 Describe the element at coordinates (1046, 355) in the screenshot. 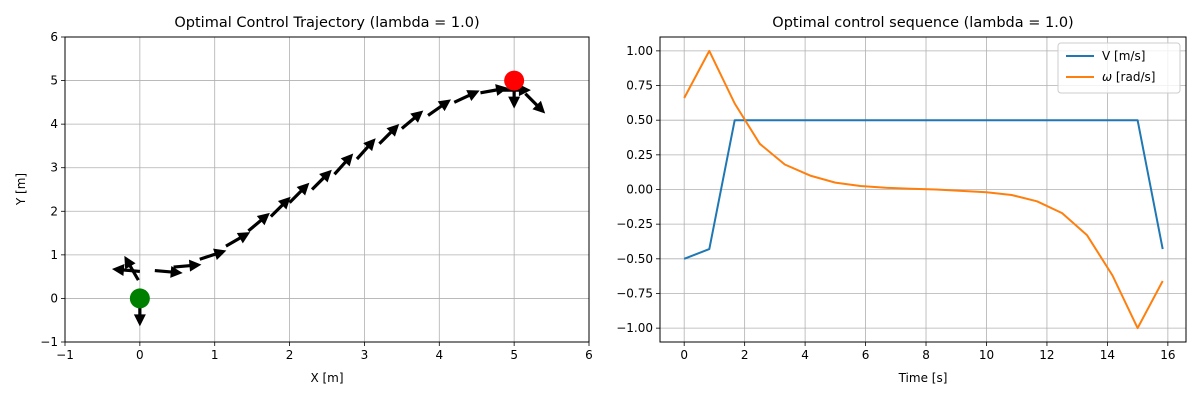

I see `x-tick-label: 12` at that location.